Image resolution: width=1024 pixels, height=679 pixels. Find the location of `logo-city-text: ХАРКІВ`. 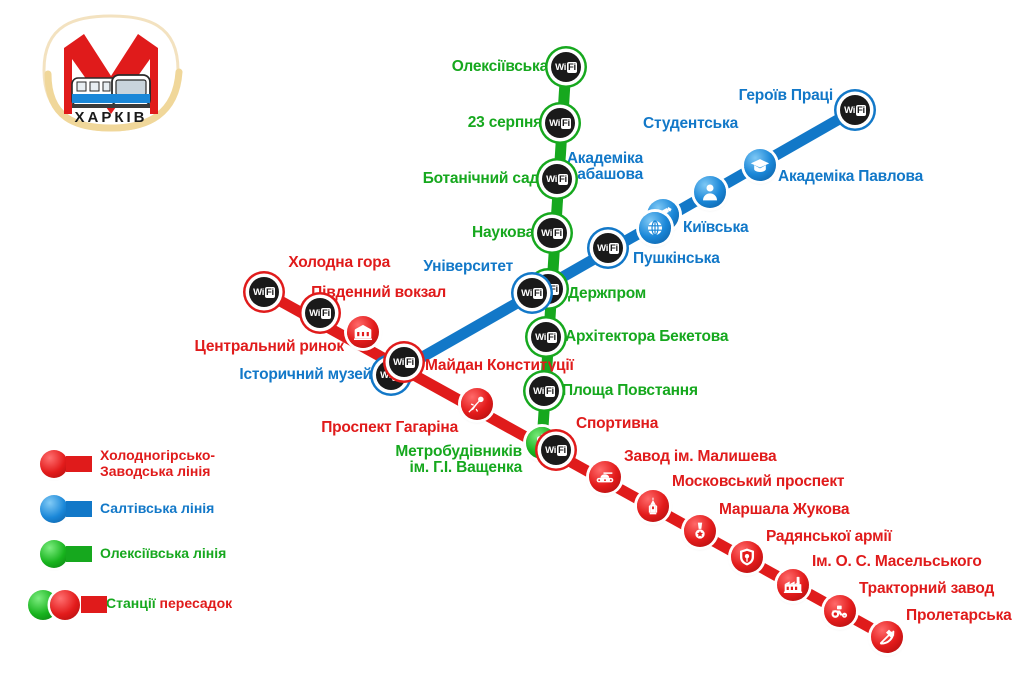

logo-city-text: ХАРКІВ is located at coordinates (111, 117).